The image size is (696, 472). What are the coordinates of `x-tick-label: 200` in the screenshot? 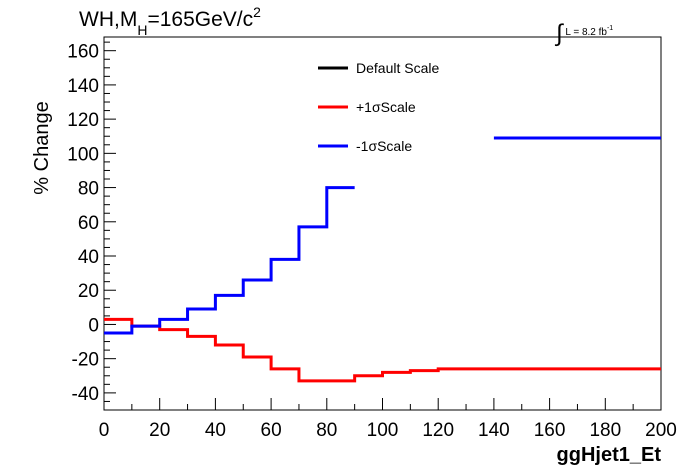 It's located at (661, 430).